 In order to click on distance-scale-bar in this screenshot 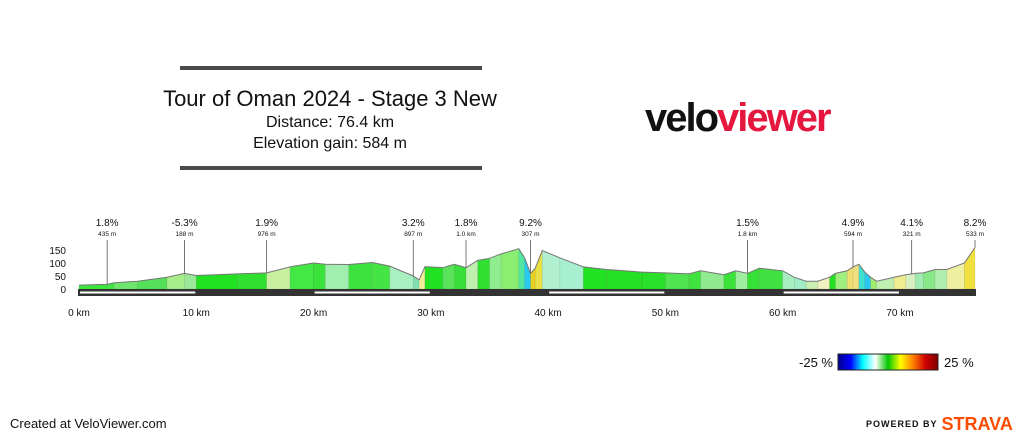, I will do `click(527, 292)`.